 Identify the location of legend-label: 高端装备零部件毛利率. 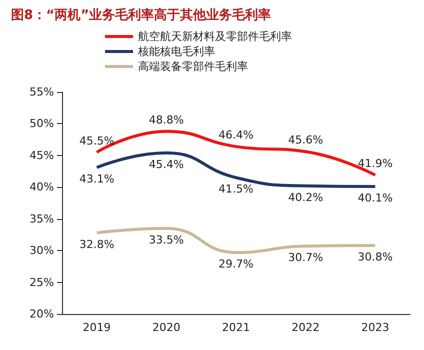
(193, 66).